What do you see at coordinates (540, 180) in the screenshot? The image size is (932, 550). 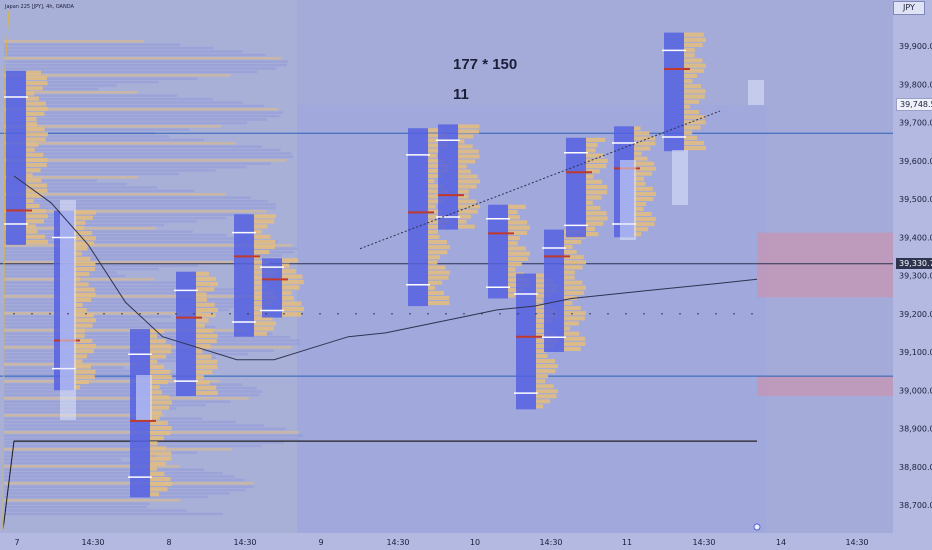 I see `dashed-trend-line` at bounding box center [540, 180].